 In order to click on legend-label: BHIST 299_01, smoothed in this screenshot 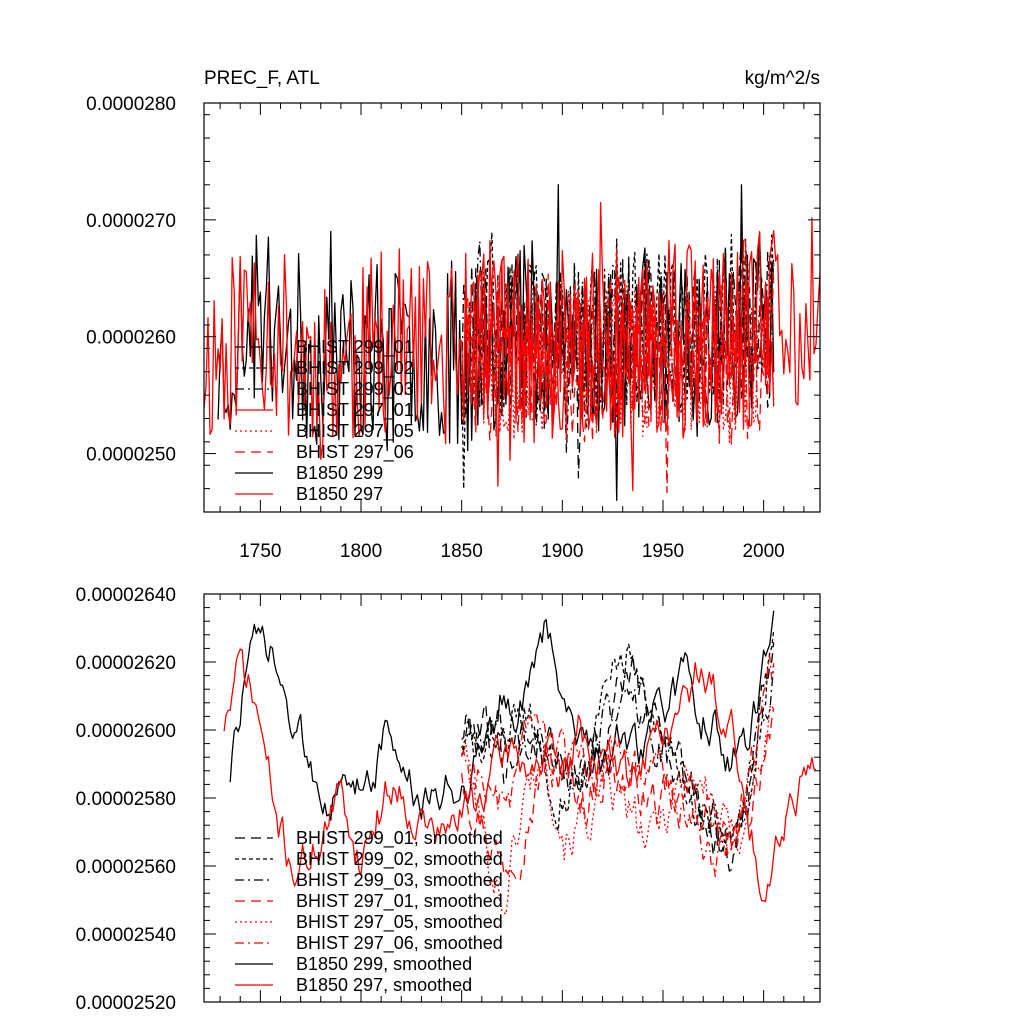, I will do `click(399, 838)`.